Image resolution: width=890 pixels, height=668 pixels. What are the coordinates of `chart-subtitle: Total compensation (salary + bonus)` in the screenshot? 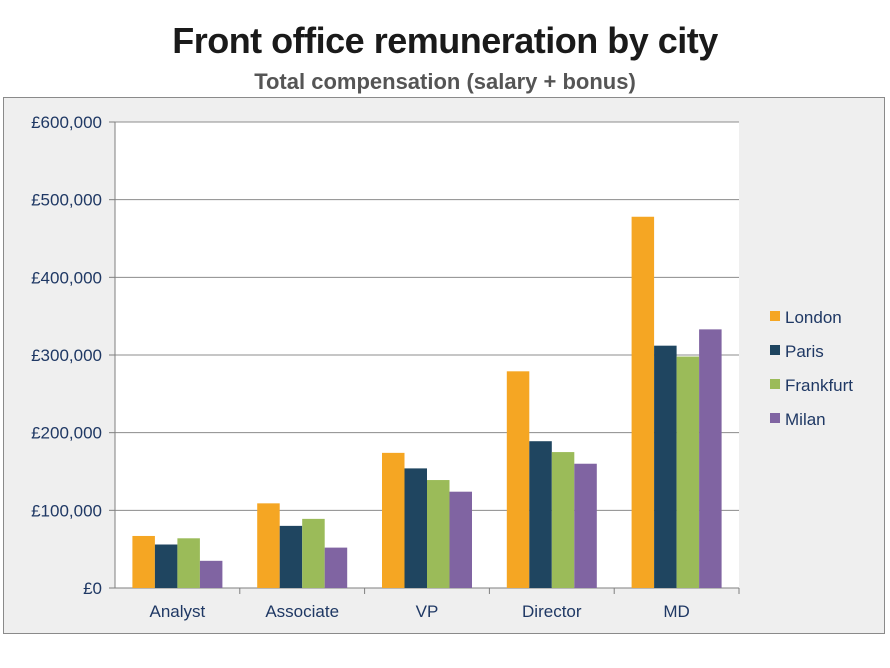 It's located at (445, 81).